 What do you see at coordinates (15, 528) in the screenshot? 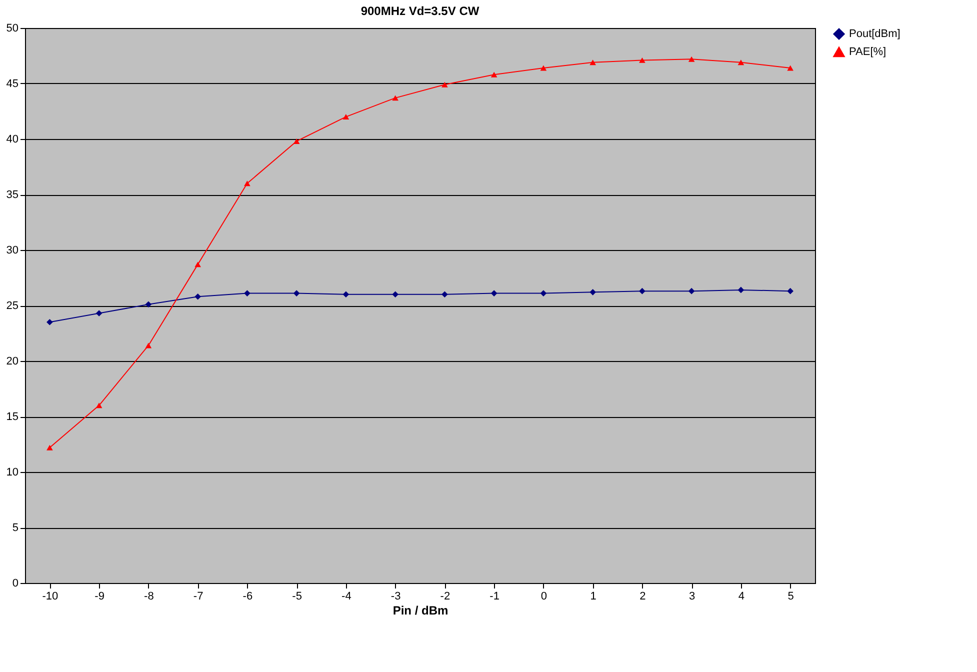
I see `y-tick-label: 5` at bounding box center [15, 528].